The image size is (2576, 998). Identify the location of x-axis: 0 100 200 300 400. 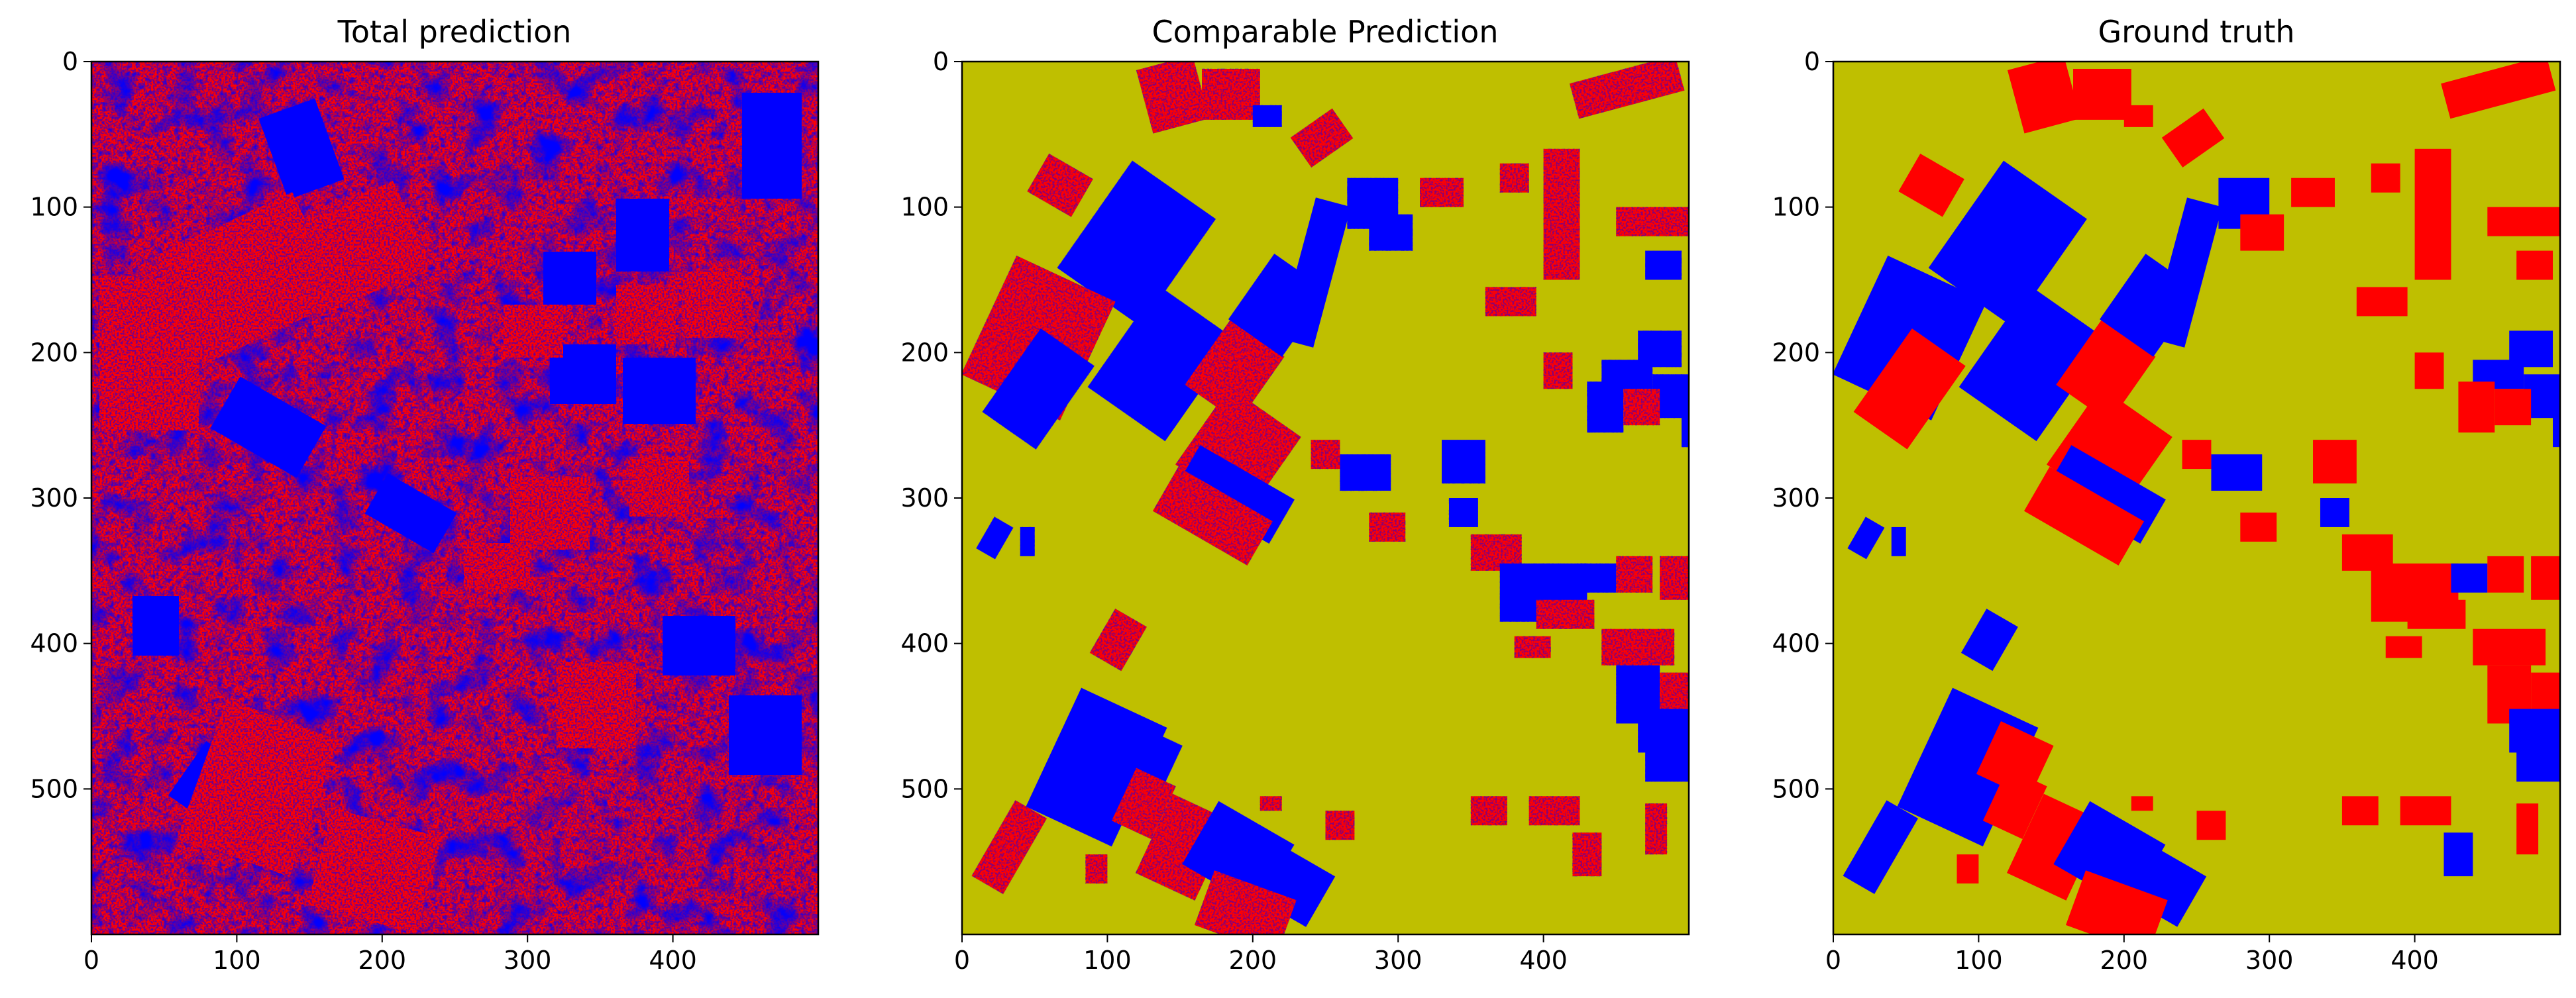
(390, 954).